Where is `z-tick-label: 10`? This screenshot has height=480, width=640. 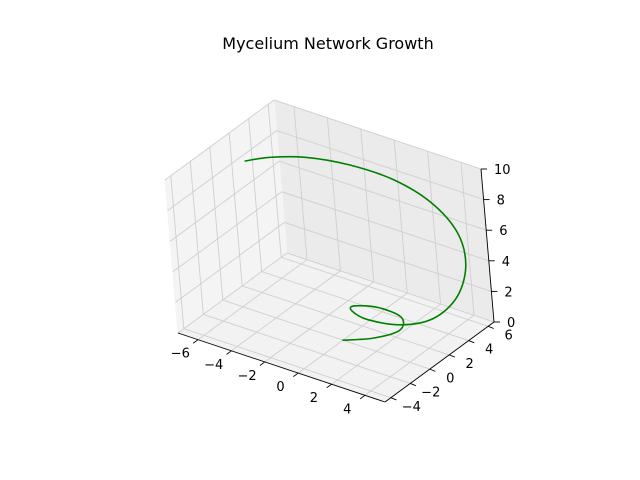
z-tick-label: 10 is located at coordinates (502, 170).